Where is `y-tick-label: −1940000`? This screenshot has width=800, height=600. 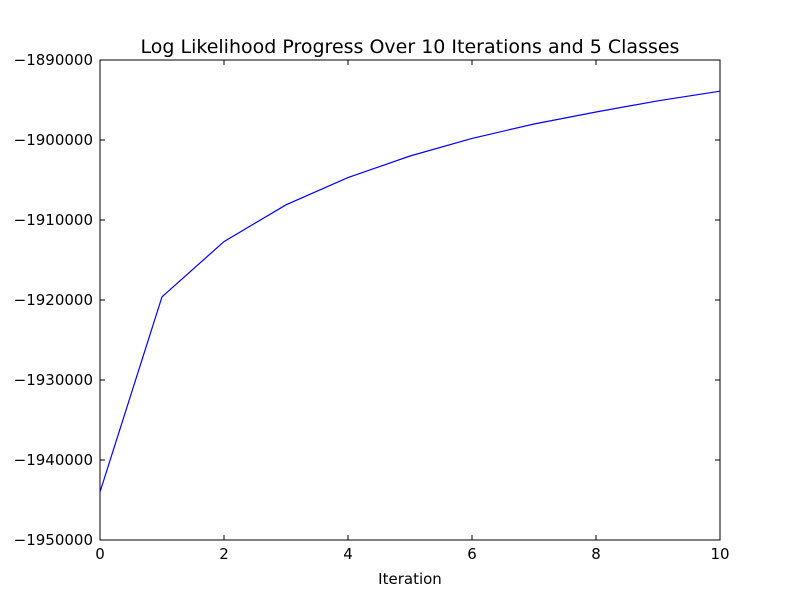
y-tick-label: −1940000 is located at coordinates (53, 460).